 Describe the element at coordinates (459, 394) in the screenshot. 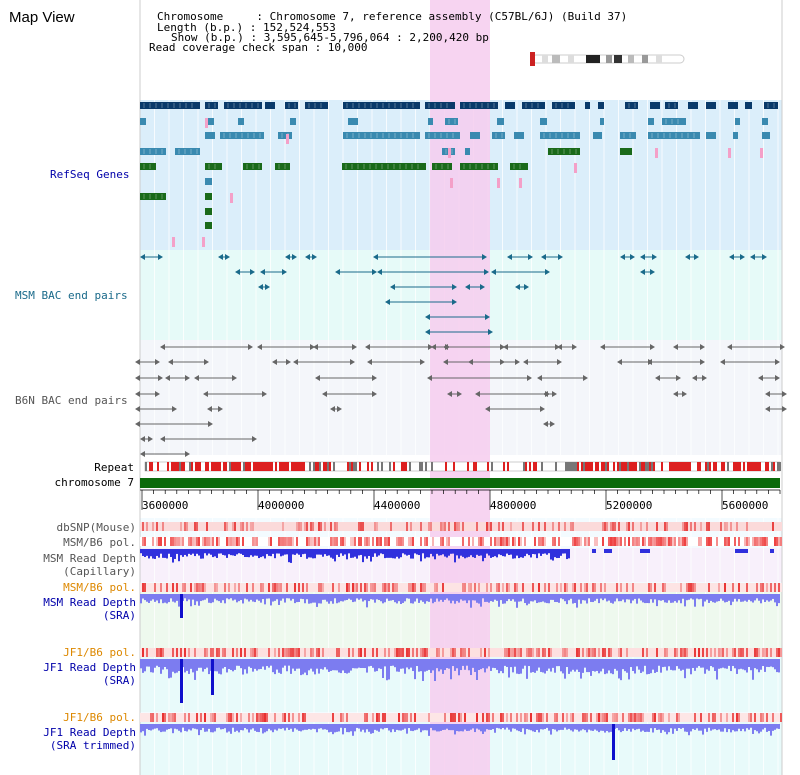

I see `bac-end-right` at that location.